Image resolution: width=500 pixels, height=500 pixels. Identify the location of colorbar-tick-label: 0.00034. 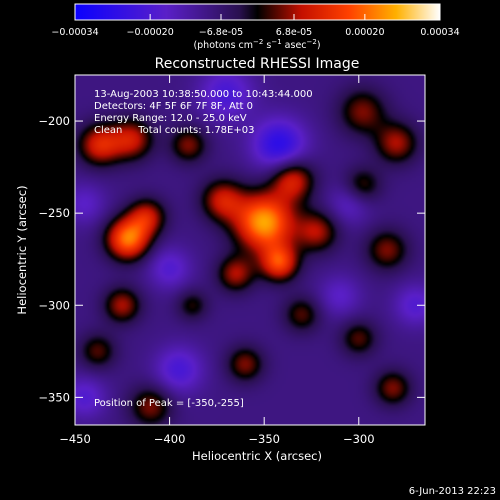
(439, 32).